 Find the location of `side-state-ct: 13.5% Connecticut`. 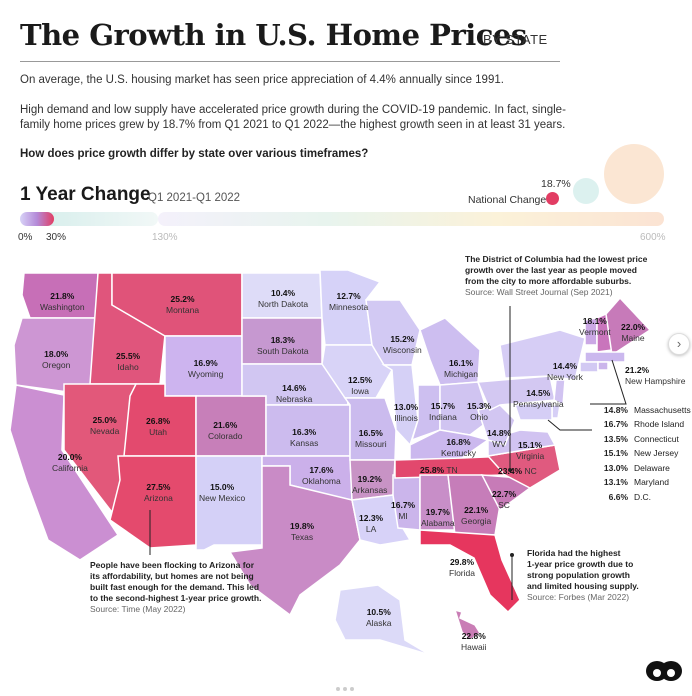

side-state-ct: 13.5% Connecticut is located at coordinates (641, 439).